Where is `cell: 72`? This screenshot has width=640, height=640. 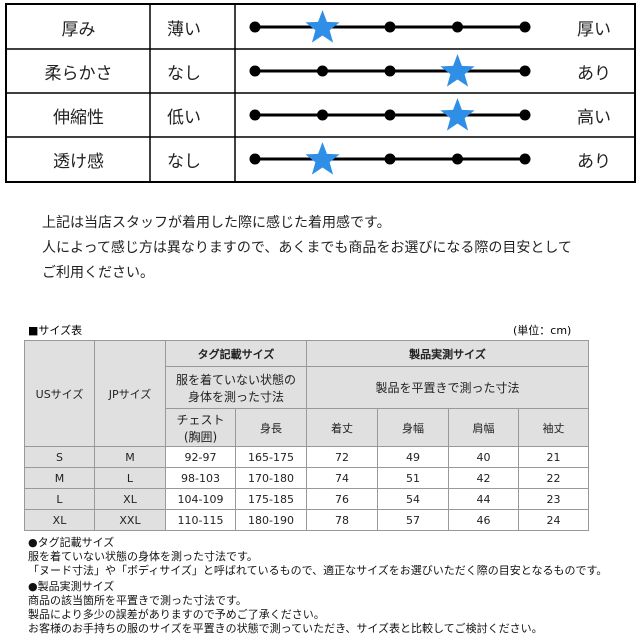 cell: 72 is located at coordinates (342, 457).